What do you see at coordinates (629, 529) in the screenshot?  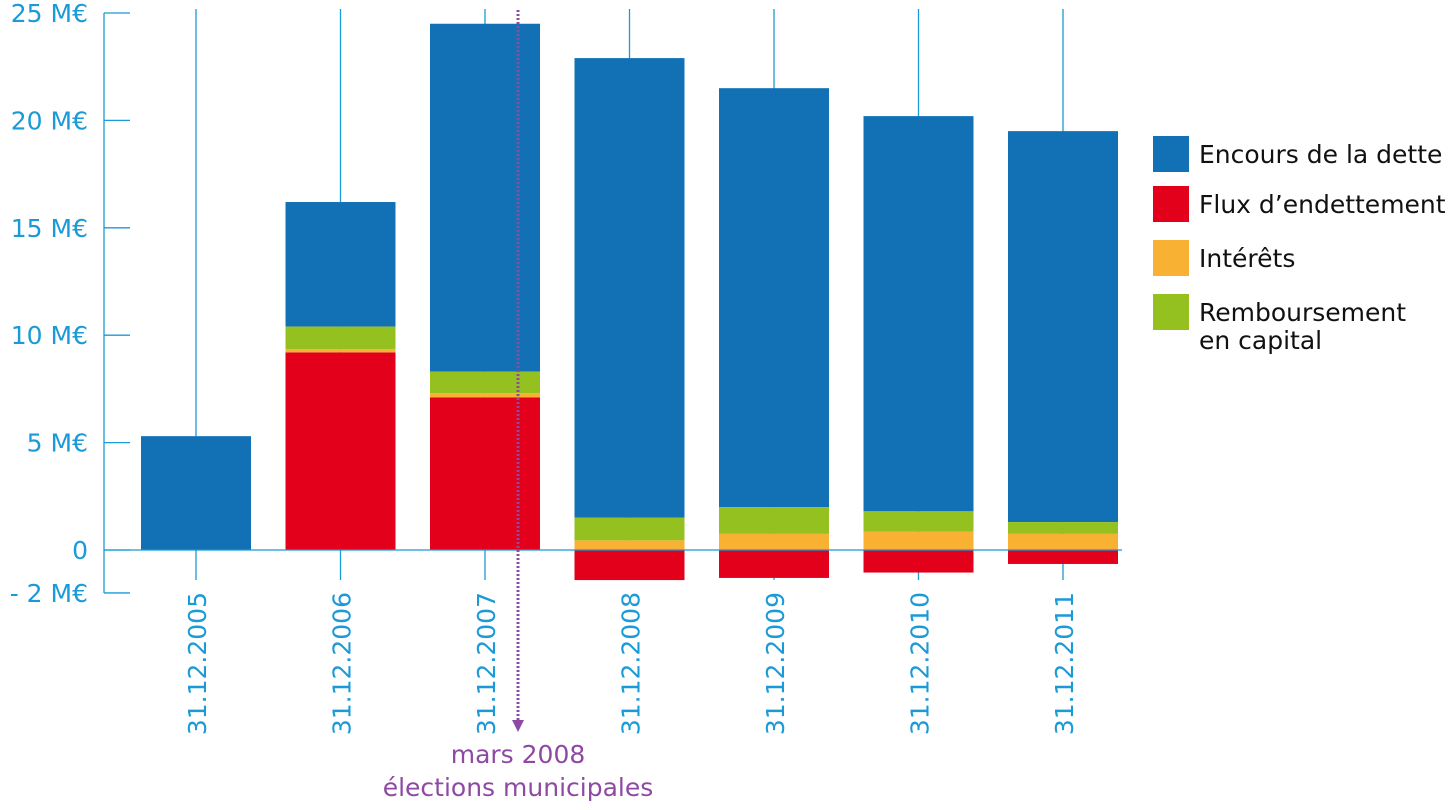 I see `bar-segment-4-31.12.2008` at bounding box center [629, 529].